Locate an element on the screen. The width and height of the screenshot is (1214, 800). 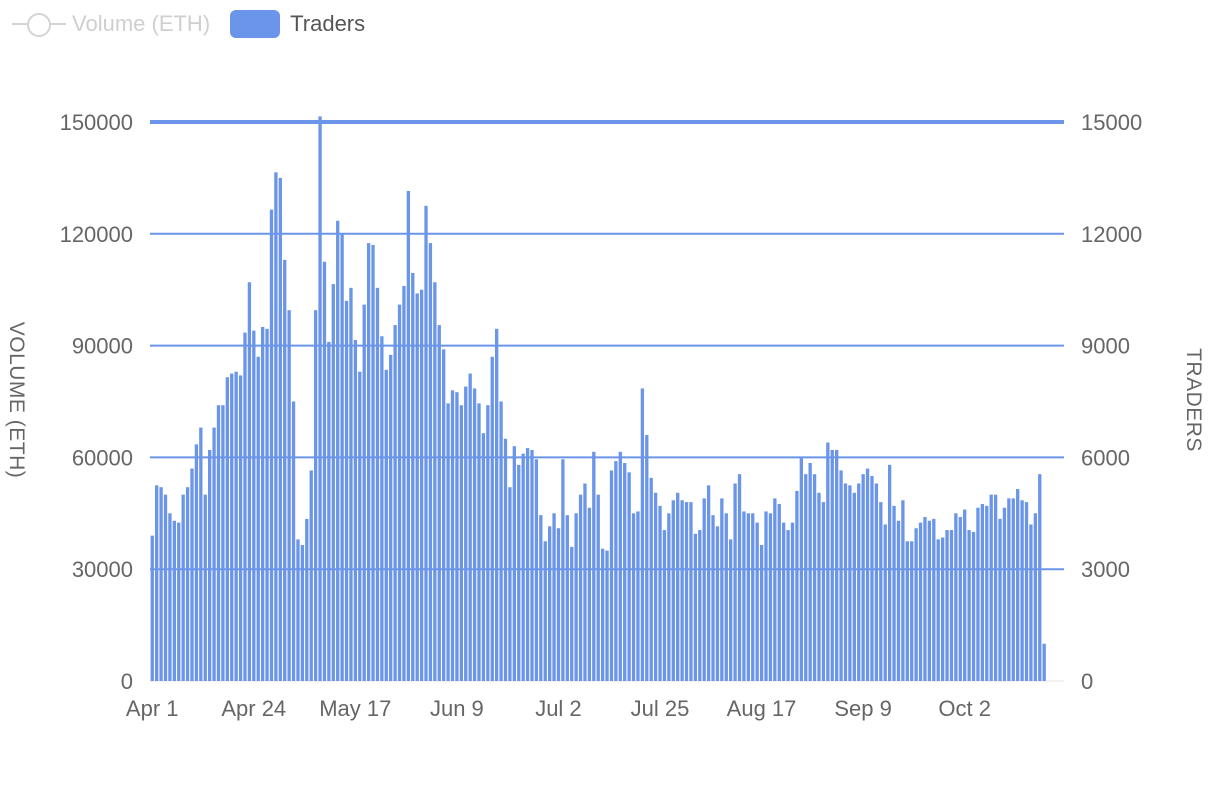
legend-label-traders: Traders is located at coordinates (328, 23).